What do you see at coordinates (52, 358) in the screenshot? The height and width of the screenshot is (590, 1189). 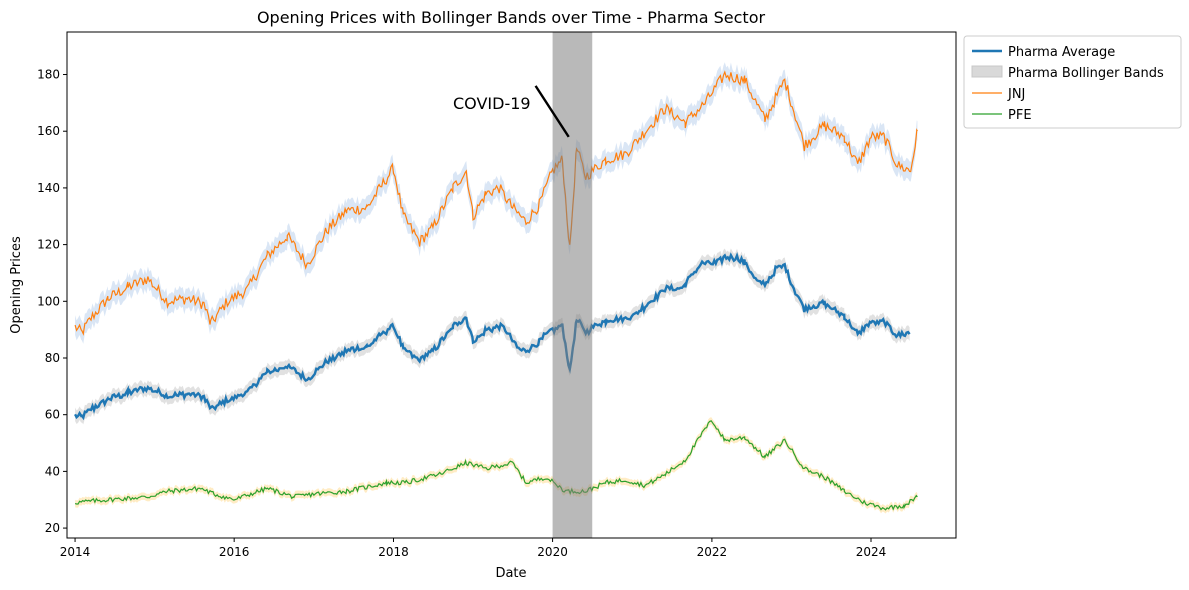 I see `y-tick-label: 80` at bounding box center [52, 358].